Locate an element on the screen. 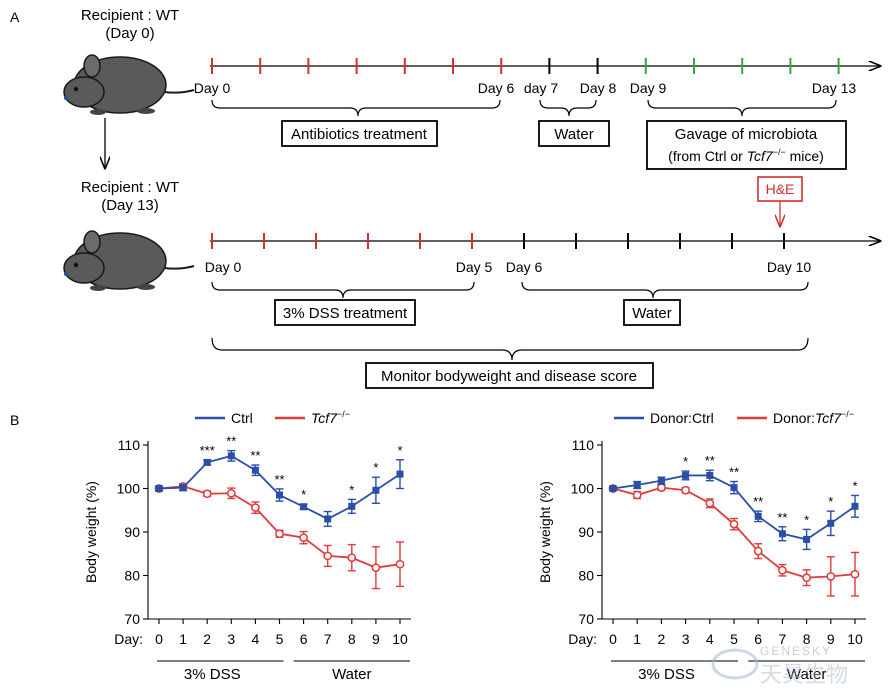  box-antibiotics-text: Antibiotics treatment is located at coordinates (359, 134).